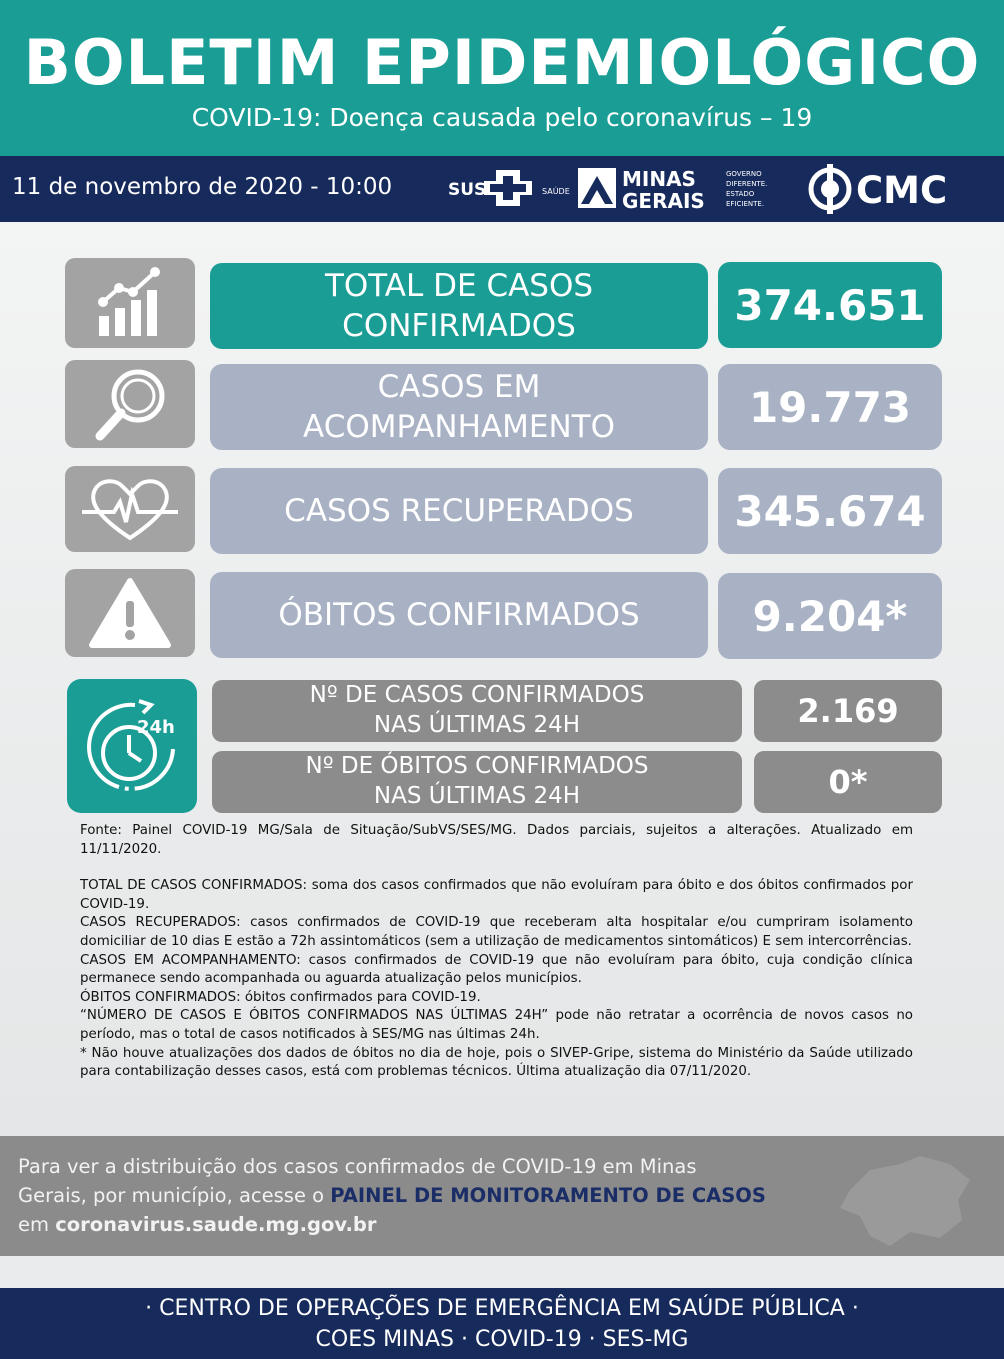 This screenshot has width=1004, height=1359. Describe the element at coordinates (459, 511) in the screenshot. I see `recovered-cases-label: CASOS RECUPERADOS` at that location.